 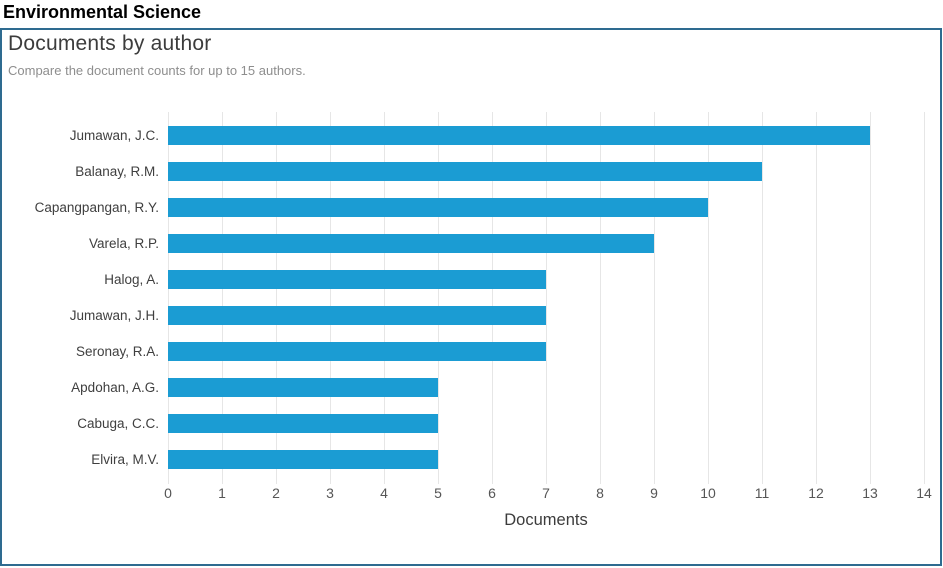 I want to click on x-tick-label: 10, so click(x=708, y=493).